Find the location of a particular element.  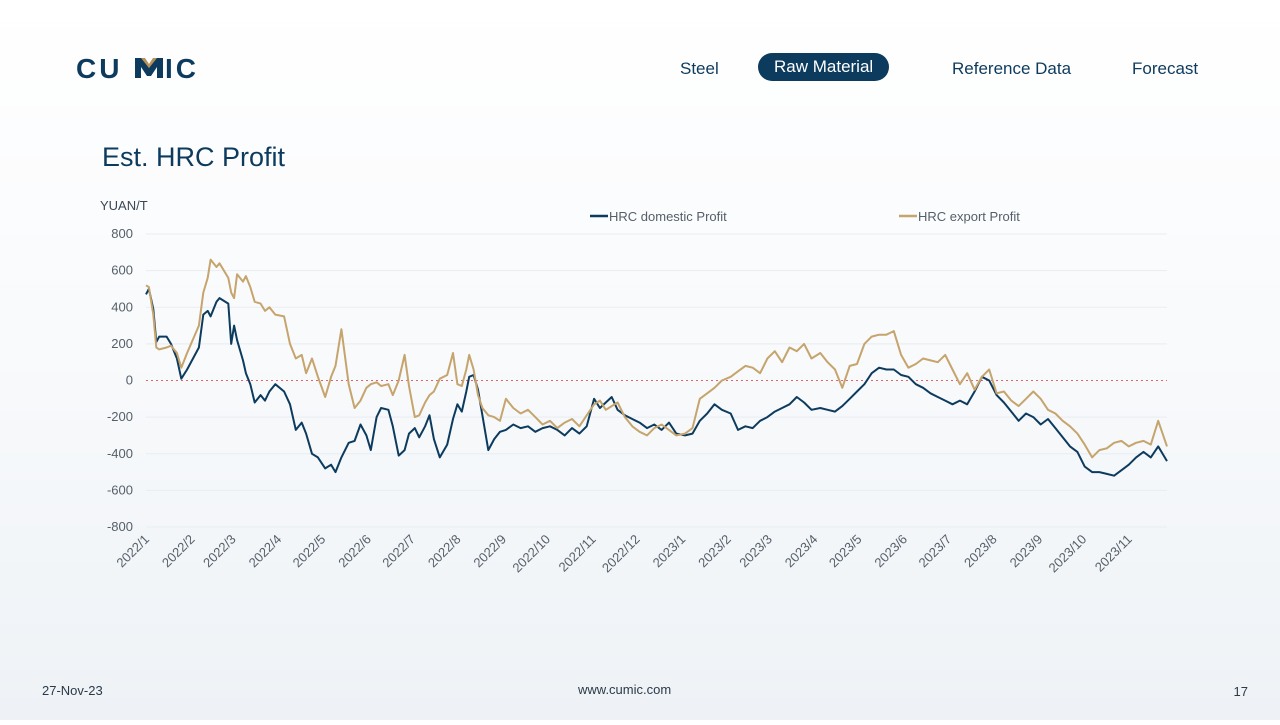

footer-url: www.cumic.com is located at coordinates (625, 689).